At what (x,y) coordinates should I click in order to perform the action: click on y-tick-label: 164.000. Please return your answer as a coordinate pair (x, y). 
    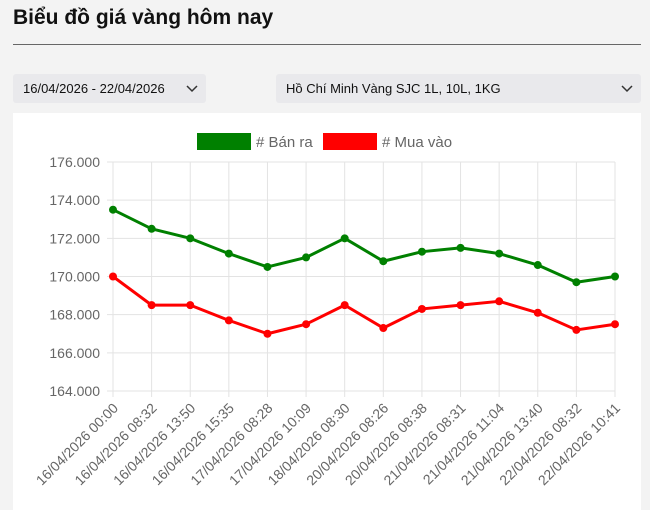
    Looking at the image, I should click on (74, 391).